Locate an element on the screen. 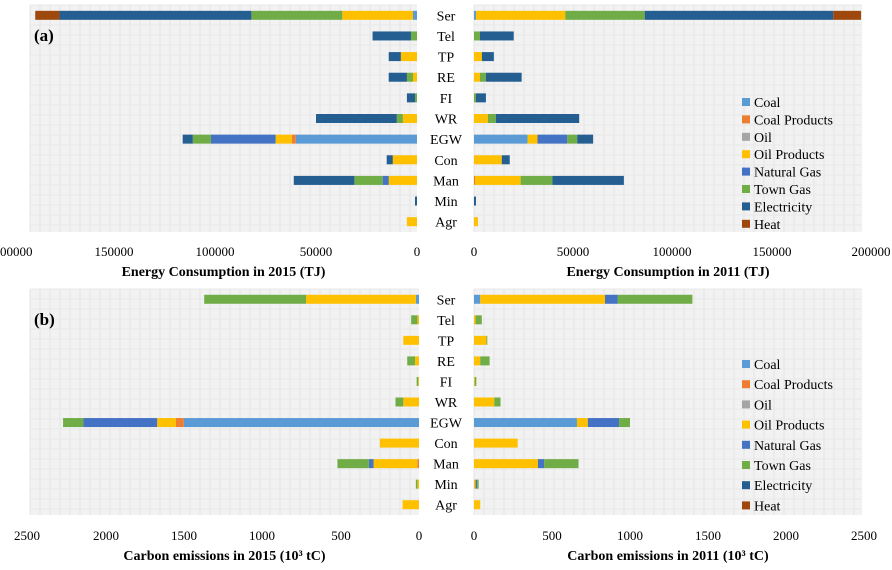 This screenshot has height=570, width=892. x-tick-label: 0 is located at coordinates (419, 535).